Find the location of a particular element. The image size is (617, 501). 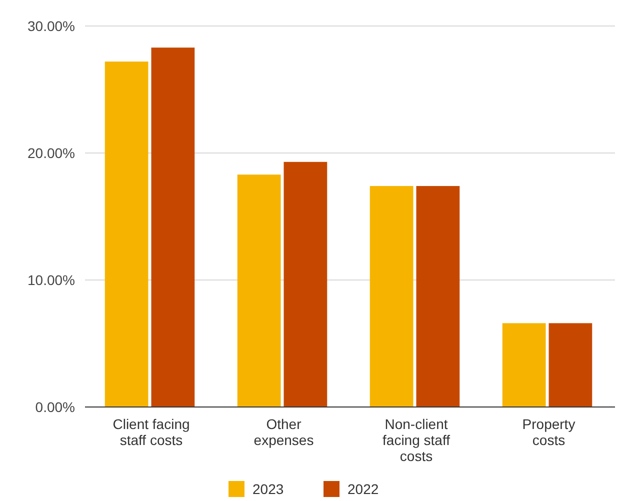

x-tick-label: Other expenses is located at coordinates (284, 432).